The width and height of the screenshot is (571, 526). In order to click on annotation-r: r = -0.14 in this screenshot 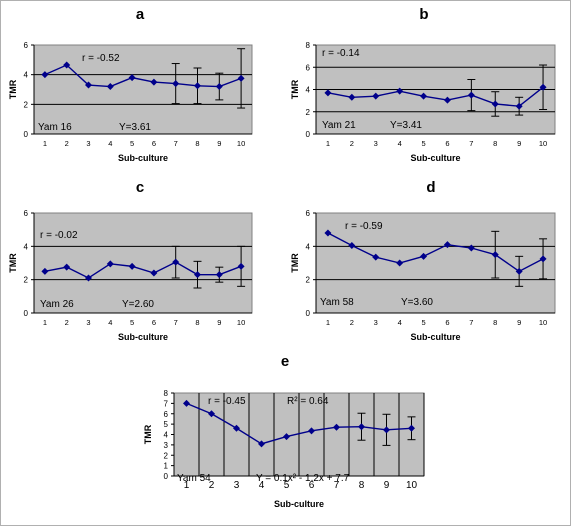, I will do `click(341, 53)`.